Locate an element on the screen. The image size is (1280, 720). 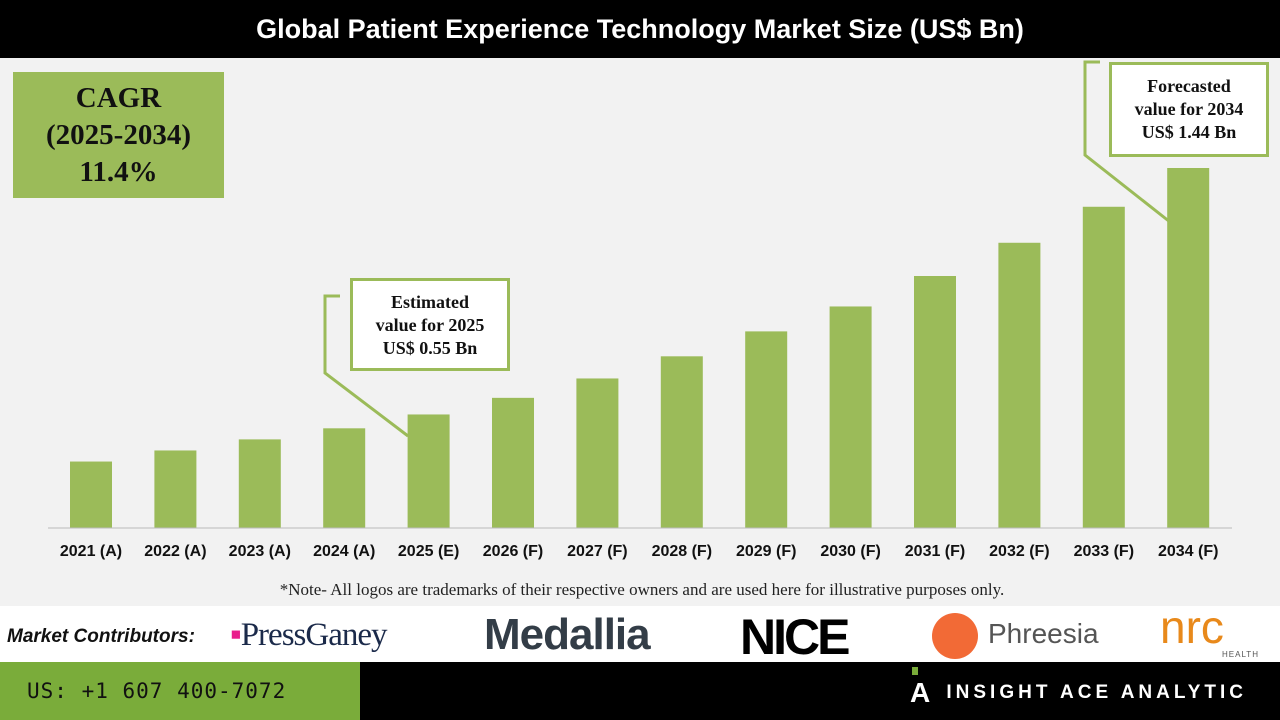
x-tick-label: 2026 (F) is located at coordinates (513, 551).